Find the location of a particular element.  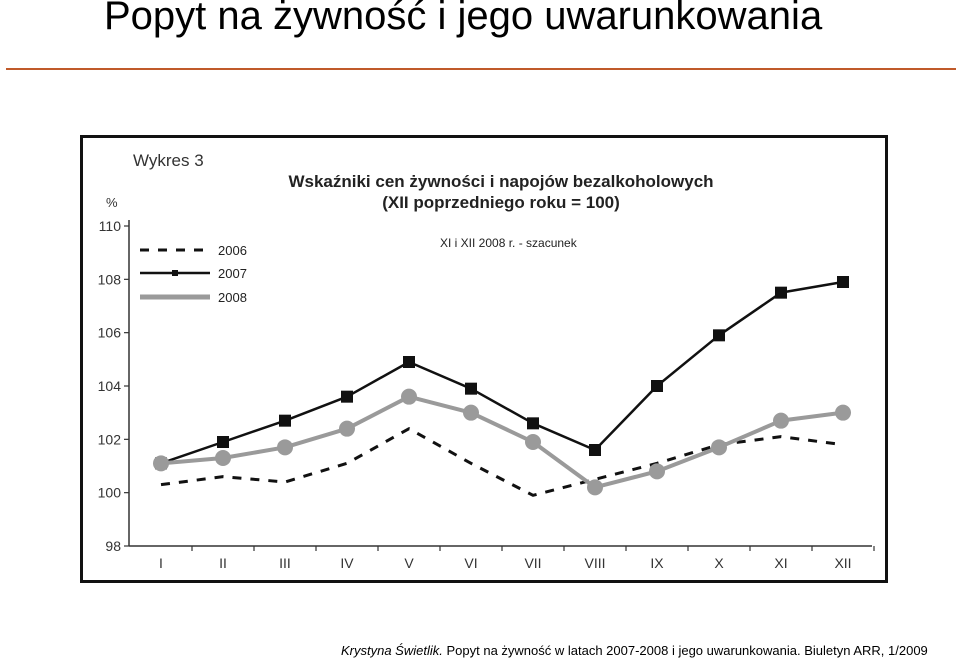

chart-annotation: XI i XII 2008 r. - szacunek is located at coordinates (509, 243).